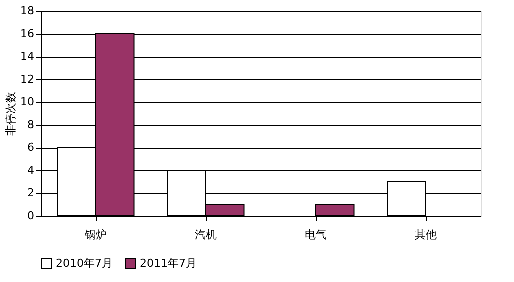 The image size is (514, 282). I want to click on legend-label: 2010年7月, so click(84, 263).